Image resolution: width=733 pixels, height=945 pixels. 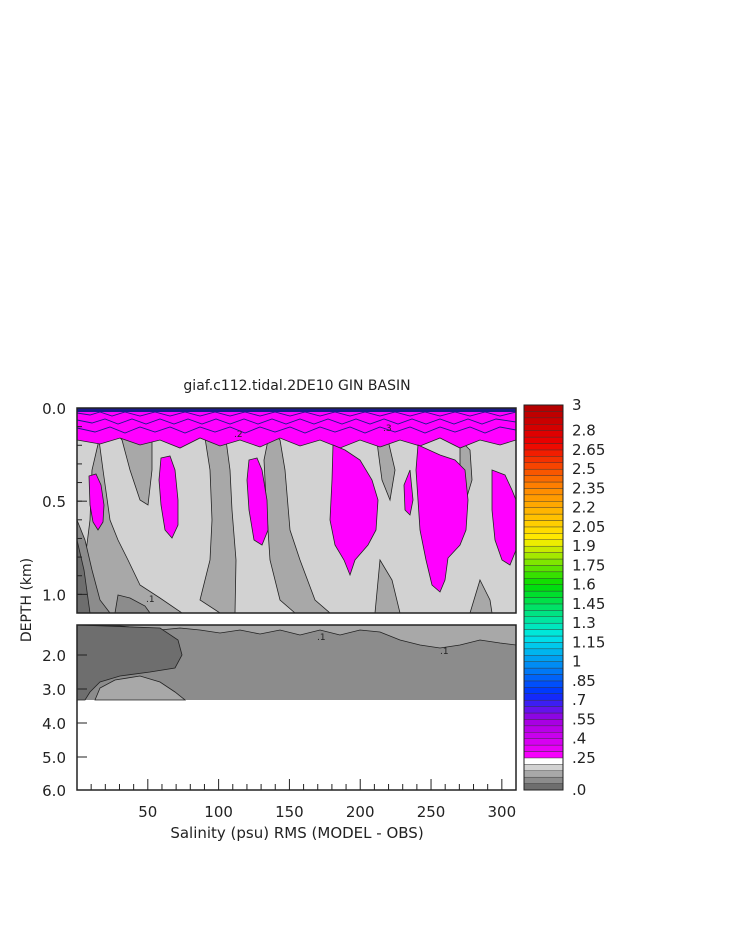 What do you see at coordinates (584, 758) in the screenshot?
I see `colorbar-label: .25` at bounding box center [584, 758].